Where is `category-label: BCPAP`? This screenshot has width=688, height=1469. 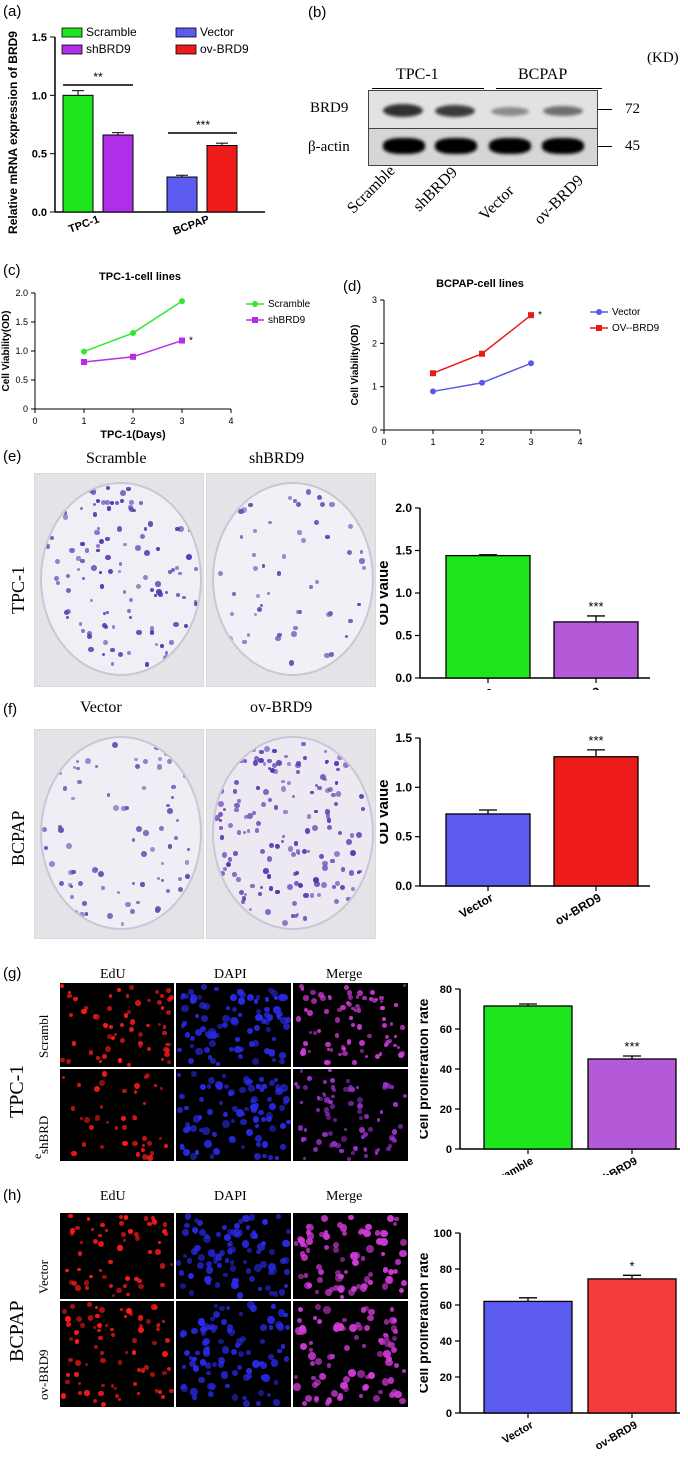 category-label: BCPAP is located at coordinates (191, 226).